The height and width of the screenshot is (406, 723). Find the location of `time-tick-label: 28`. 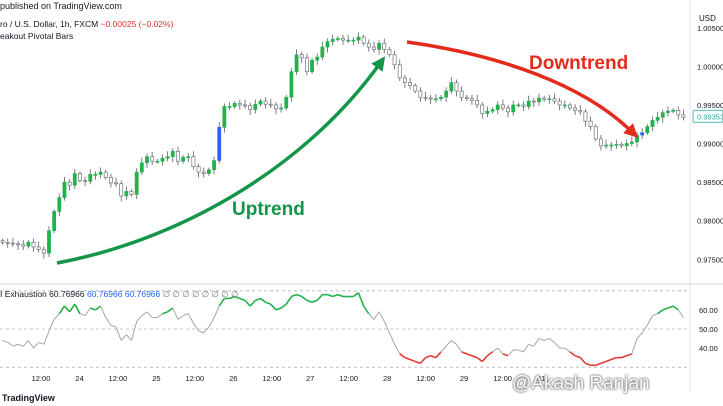

time-tick-label: 28 is located at coordinates (387, 378).